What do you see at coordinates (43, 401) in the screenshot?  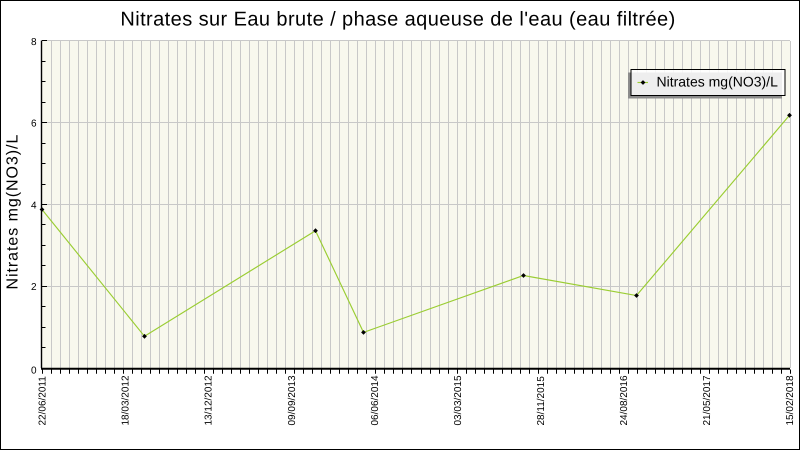 I see `svg-text: 22/06/2011` at bounding box center [43, 401].